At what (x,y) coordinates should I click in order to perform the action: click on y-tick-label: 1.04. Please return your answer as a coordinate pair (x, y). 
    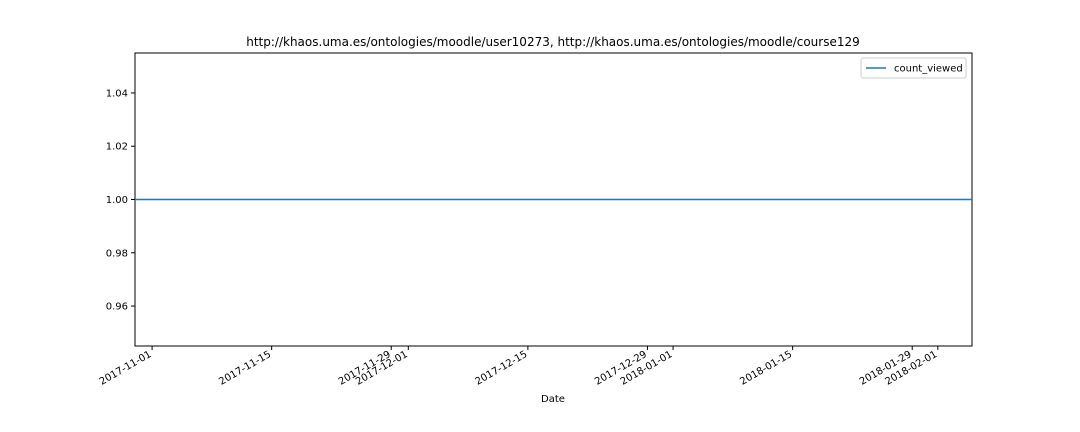
    Looking at the image, I should click on (117, 93).